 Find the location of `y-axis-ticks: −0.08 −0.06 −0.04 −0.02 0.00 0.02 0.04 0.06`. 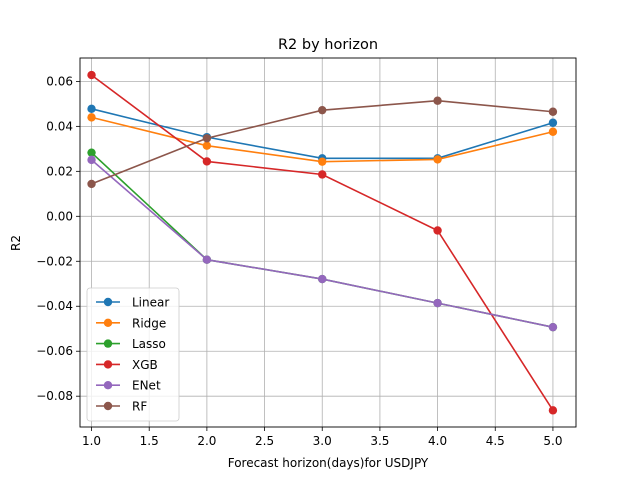

y-axis-ticks: −0.08 −0.06 −0.04 −0.02 0.00 0.02 0.04 0.06 is located at coordinates (58, 238).